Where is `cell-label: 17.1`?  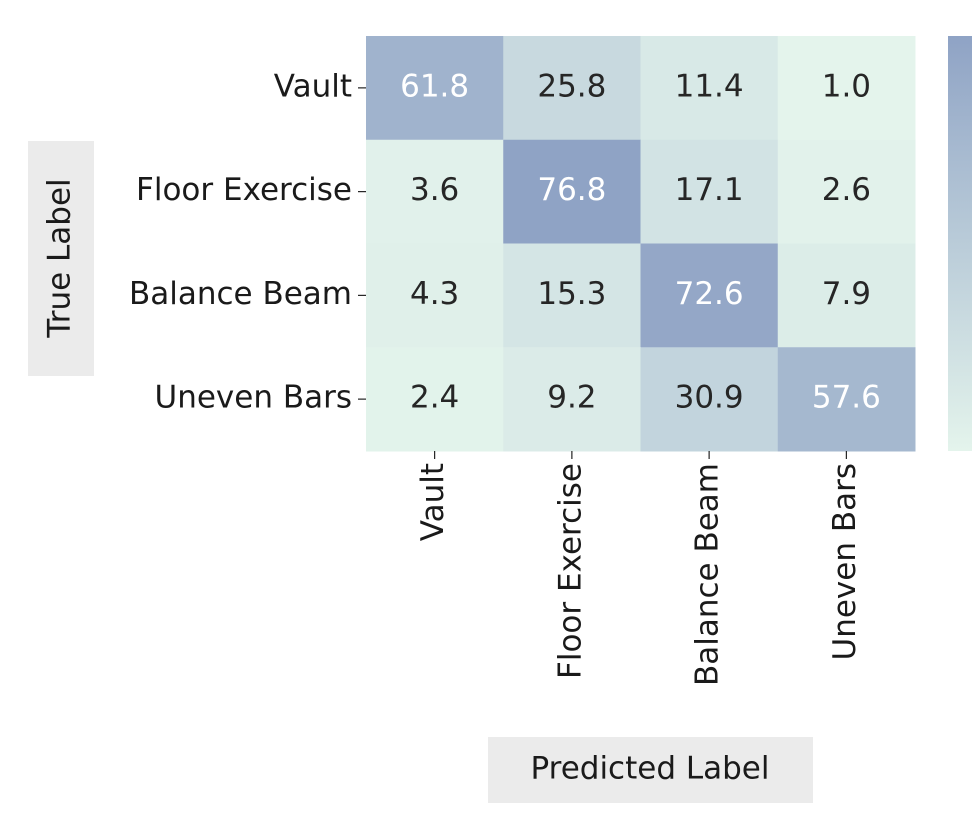 cell-label: 17.1 is located at coordinates (709, 190).